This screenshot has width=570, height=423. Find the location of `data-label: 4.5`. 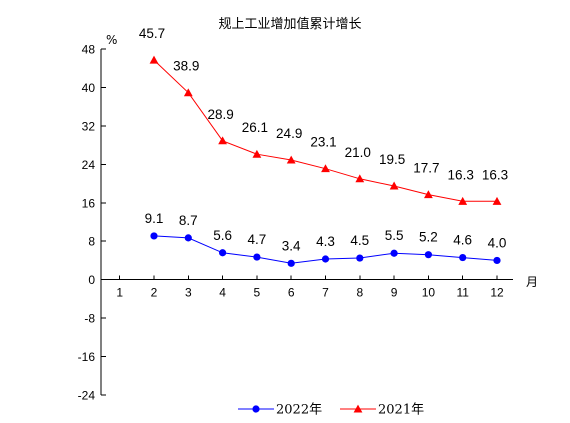

data-label: 4.5 is located at coordinates (359, 240).